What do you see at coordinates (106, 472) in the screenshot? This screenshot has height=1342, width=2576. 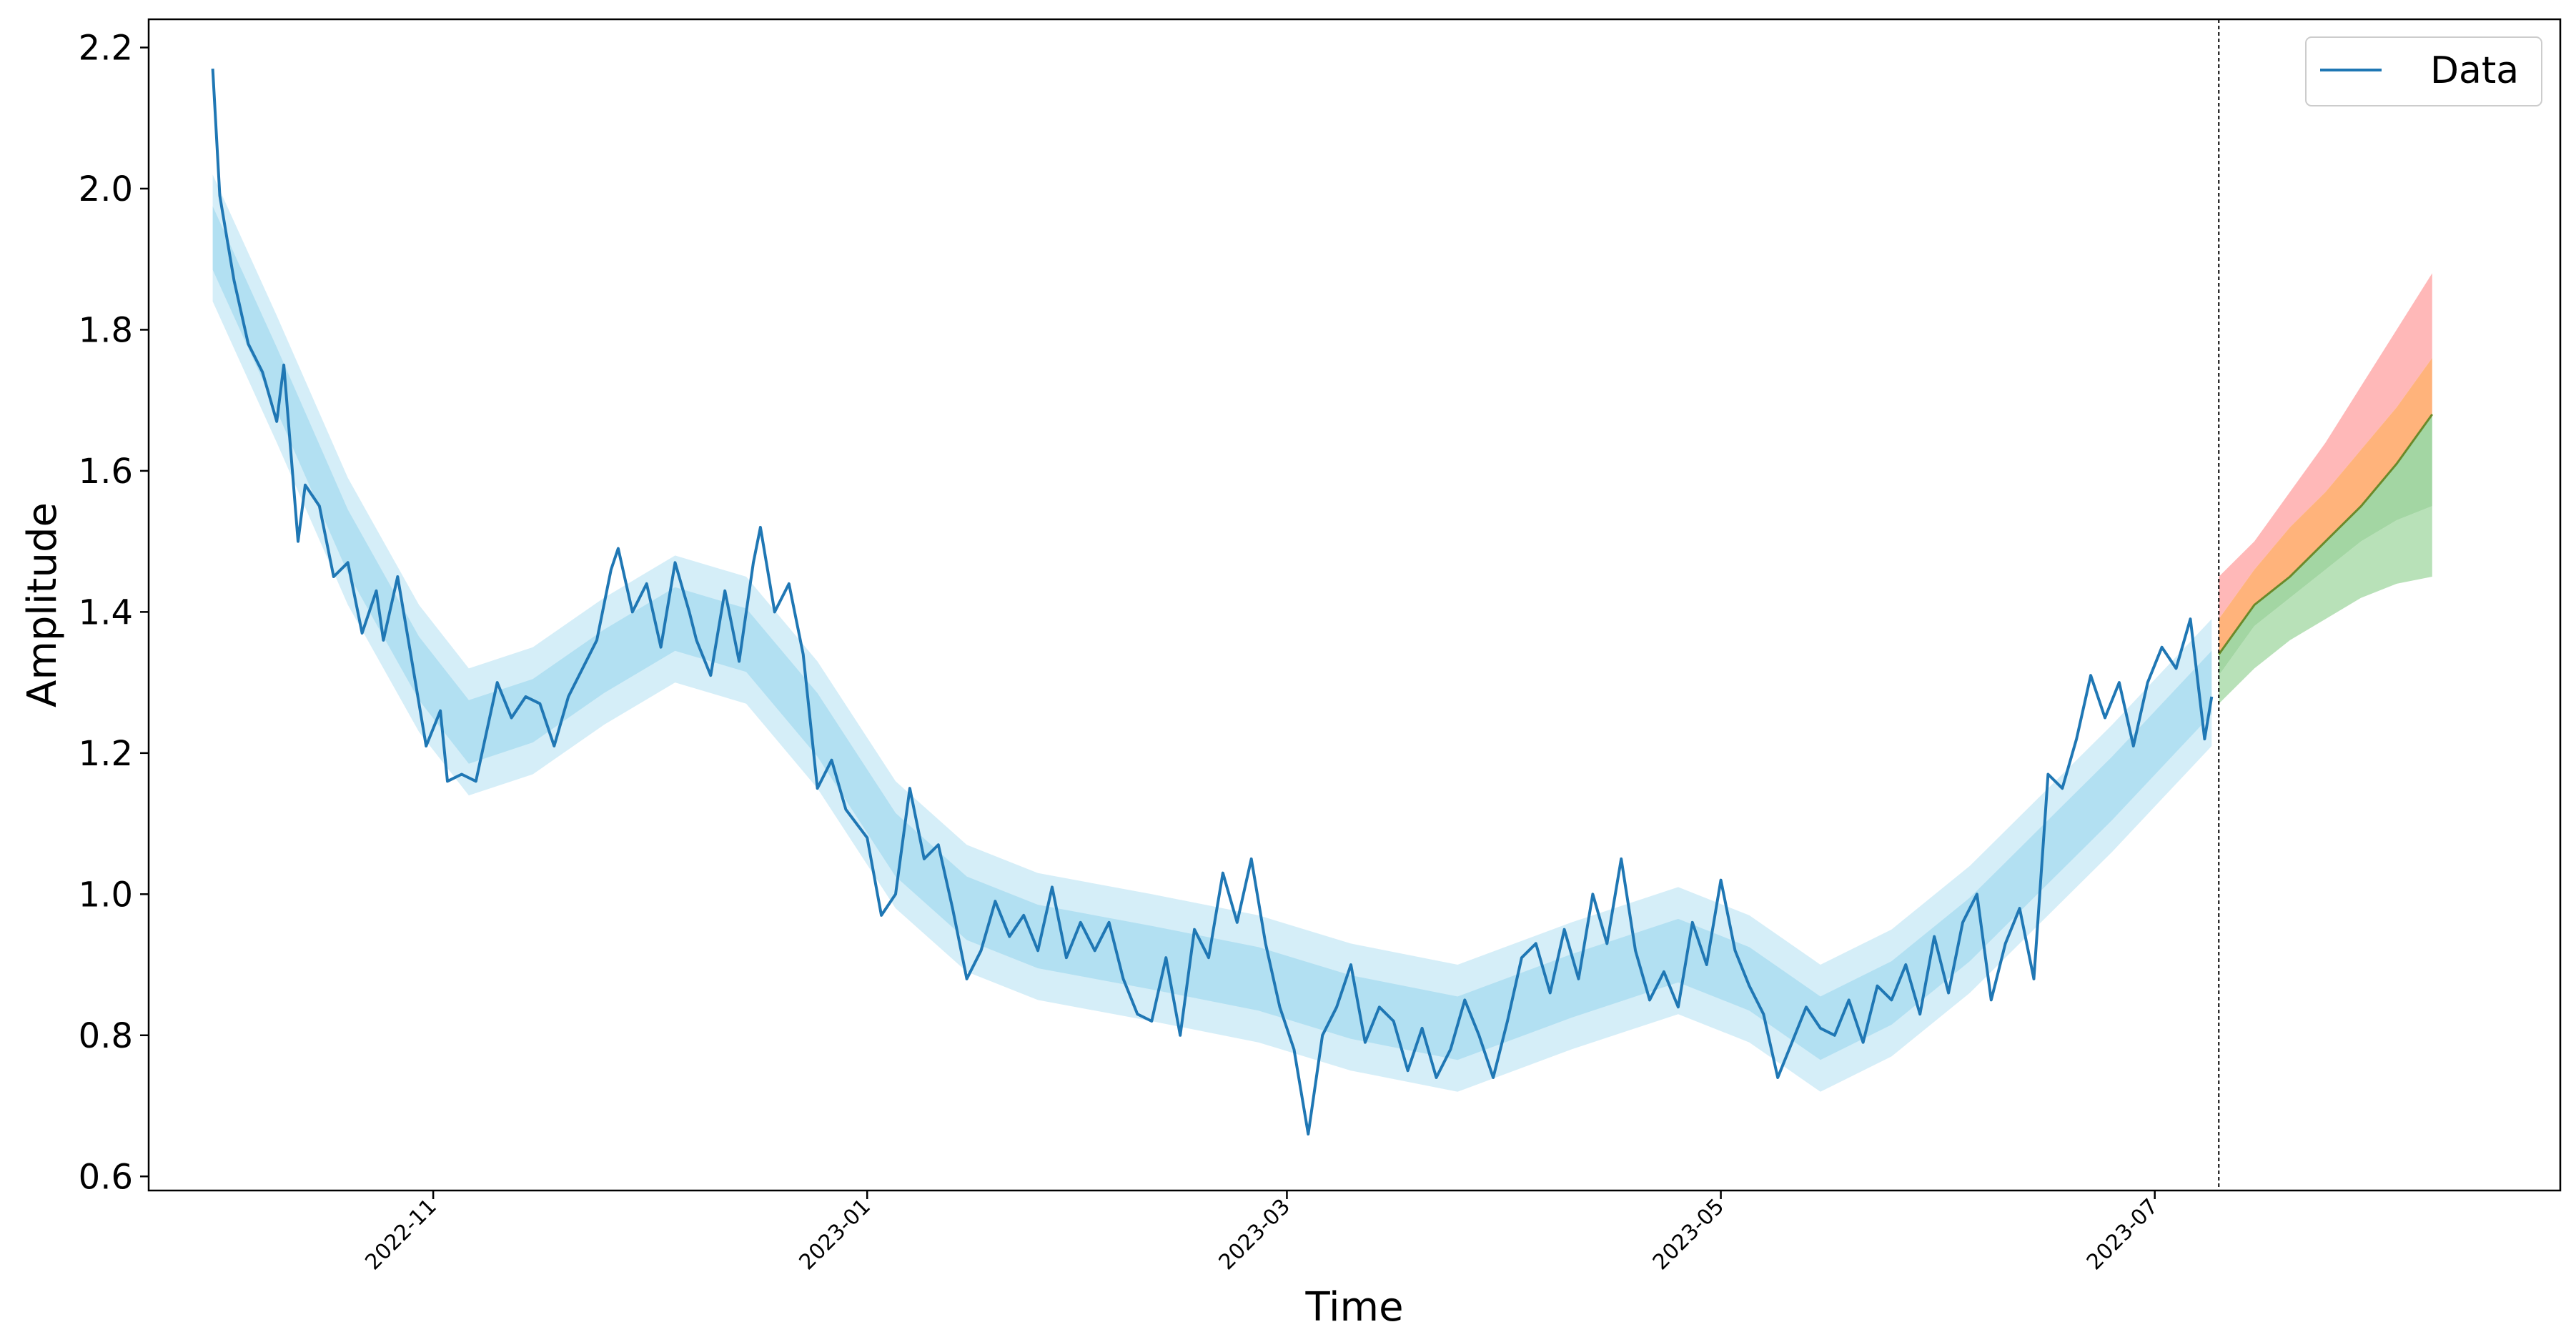 I see `y-tick-label: 1.6` at bounding box center [106, 472].